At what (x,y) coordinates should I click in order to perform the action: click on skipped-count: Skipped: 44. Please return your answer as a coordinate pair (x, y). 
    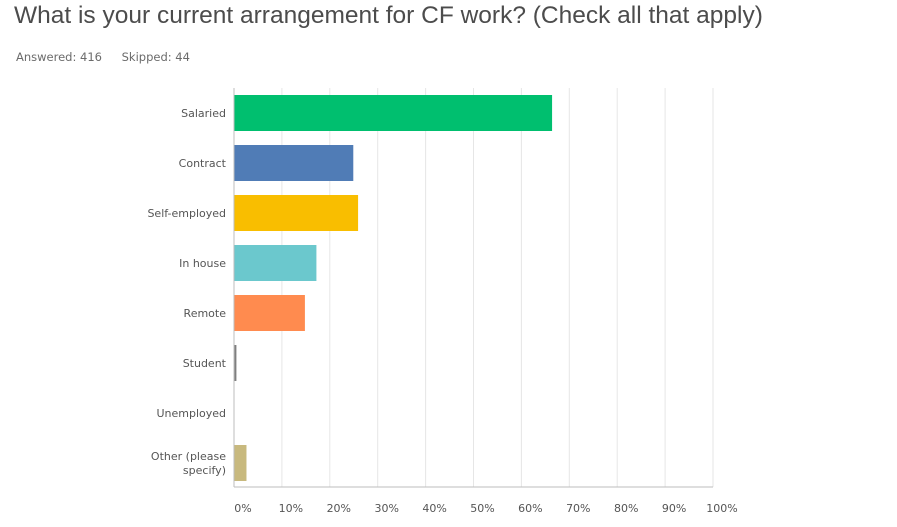
    Looking at the image, I should click on (155, 57).